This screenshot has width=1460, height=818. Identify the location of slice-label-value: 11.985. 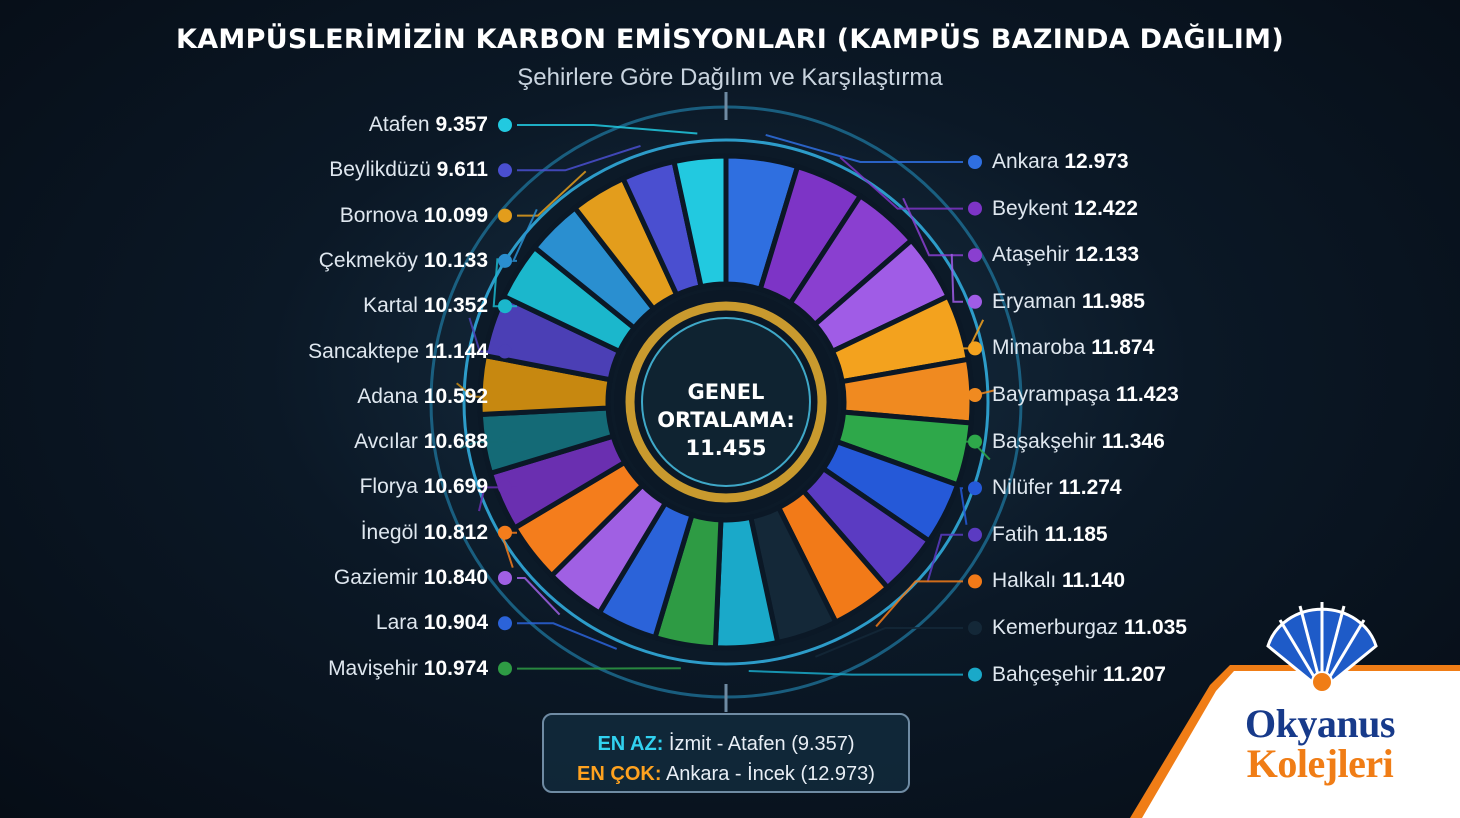
(1113, 301).